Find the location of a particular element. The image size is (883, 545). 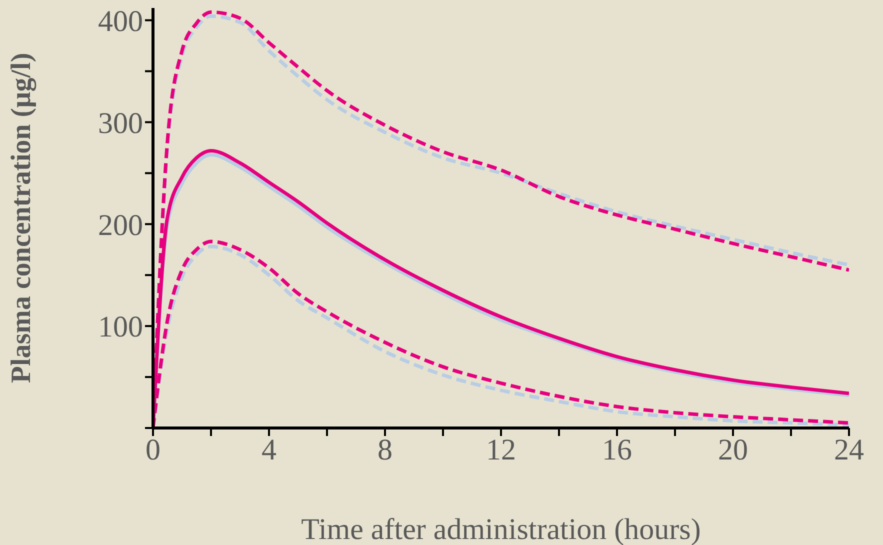

y-tick-label: 100 is located at coordinates (120, 327).